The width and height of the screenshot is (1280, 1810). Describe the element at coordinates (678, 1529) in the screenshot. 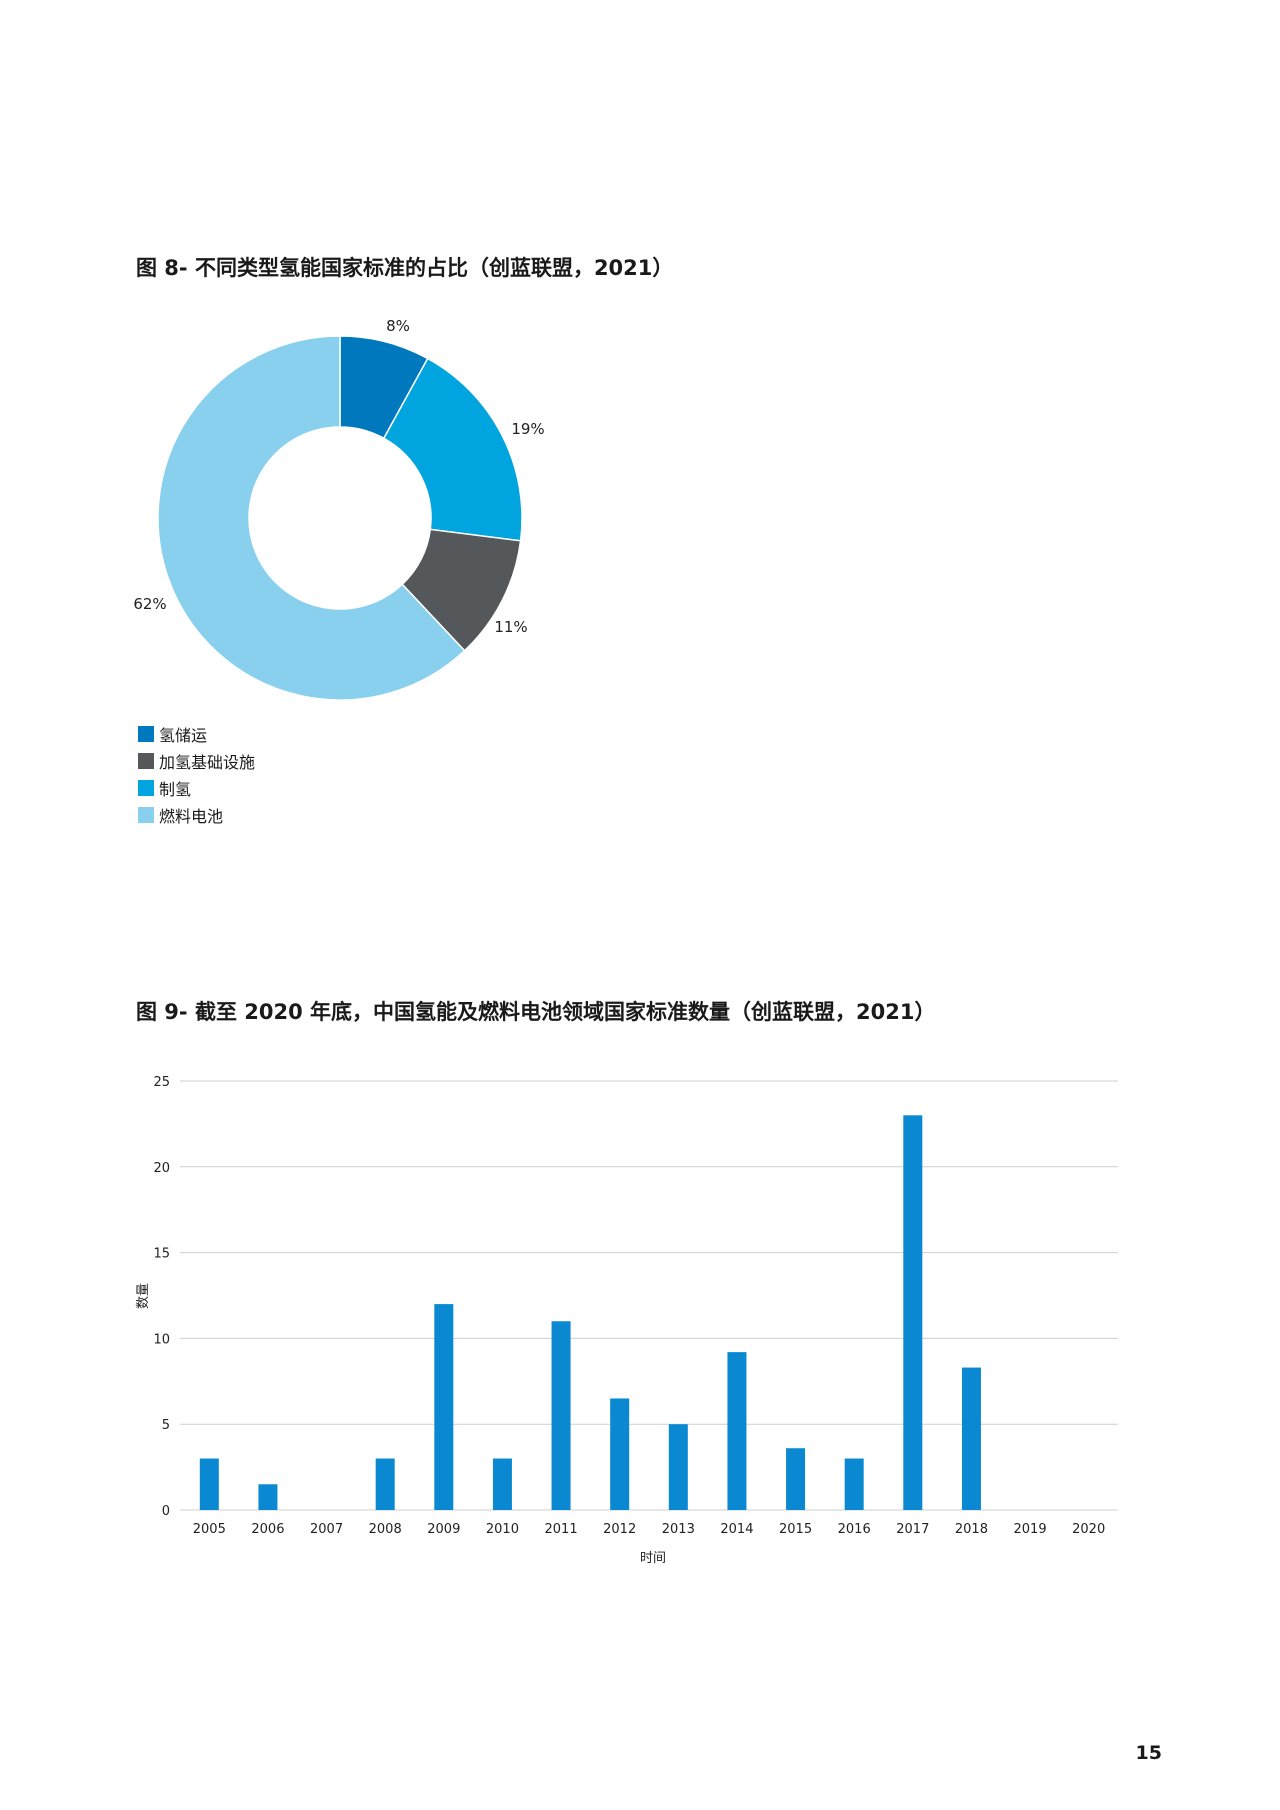

I see `x-tick-label: 2013` at that location.